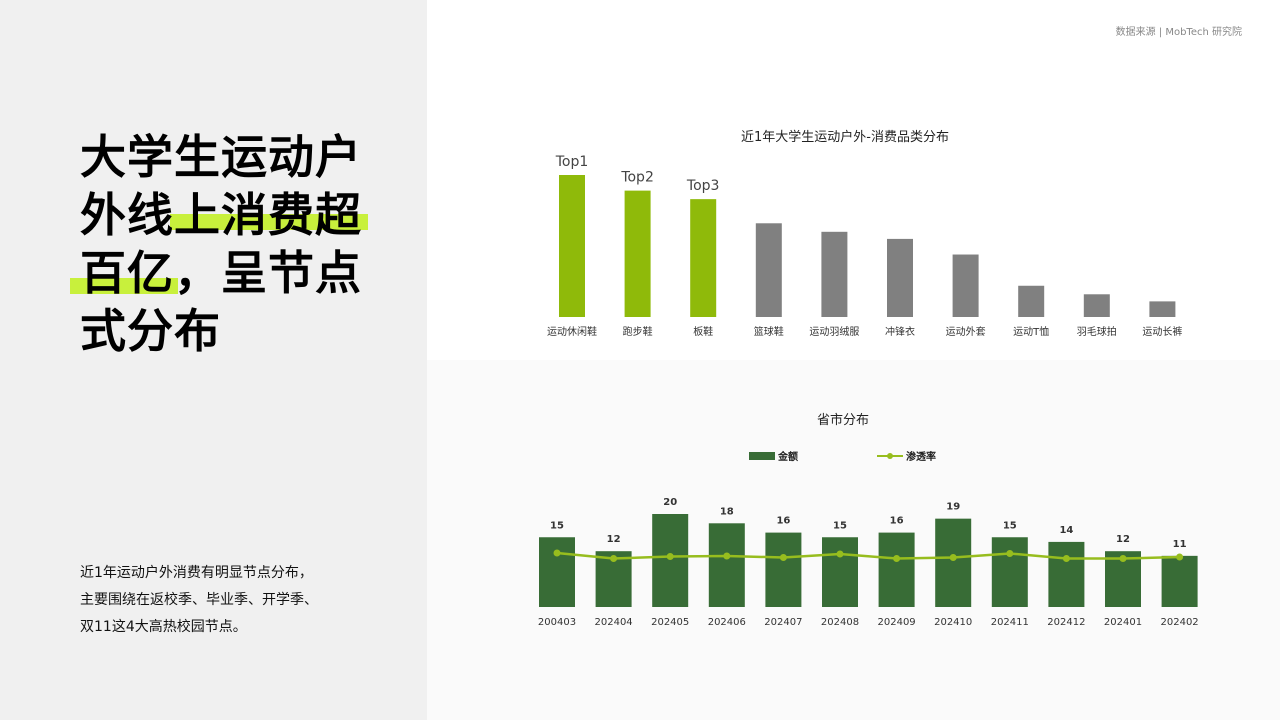 This screenshot has height=720, width=1280. Describe the element at coordinates (1180, 544) in the screenshot. I see `bar-value-label: 11` at that location.